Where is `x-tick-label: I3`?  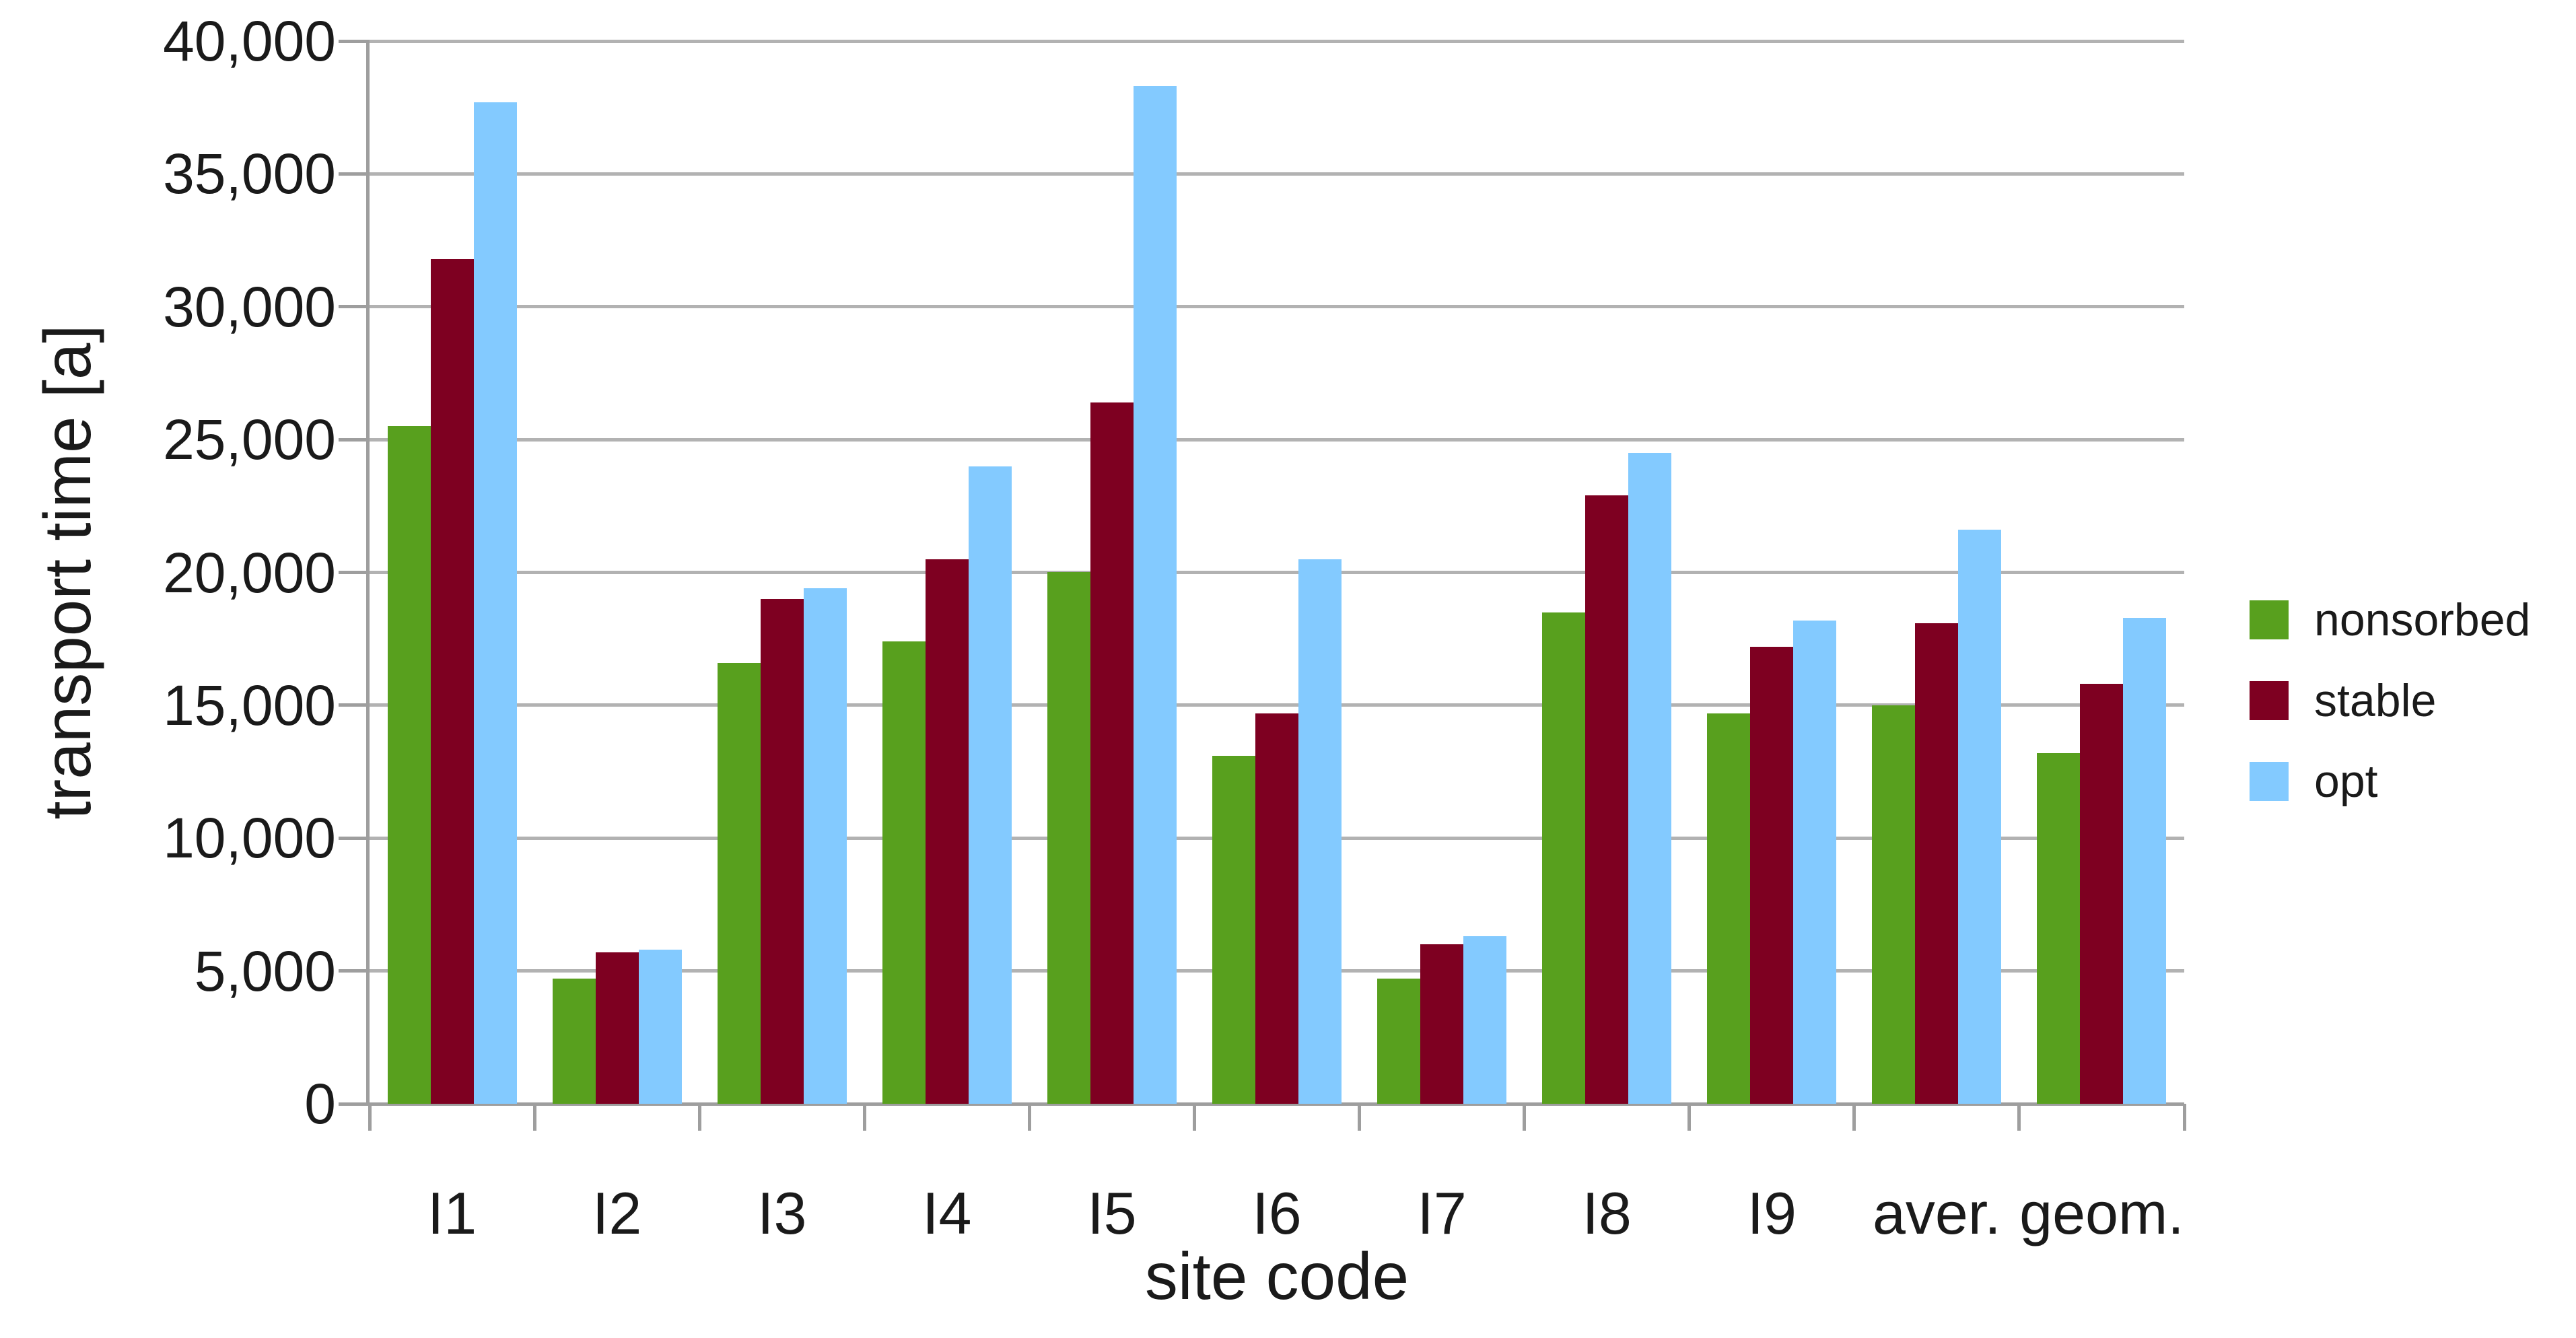 x-tick-label: I3 is located at coordinates (782, 1213).